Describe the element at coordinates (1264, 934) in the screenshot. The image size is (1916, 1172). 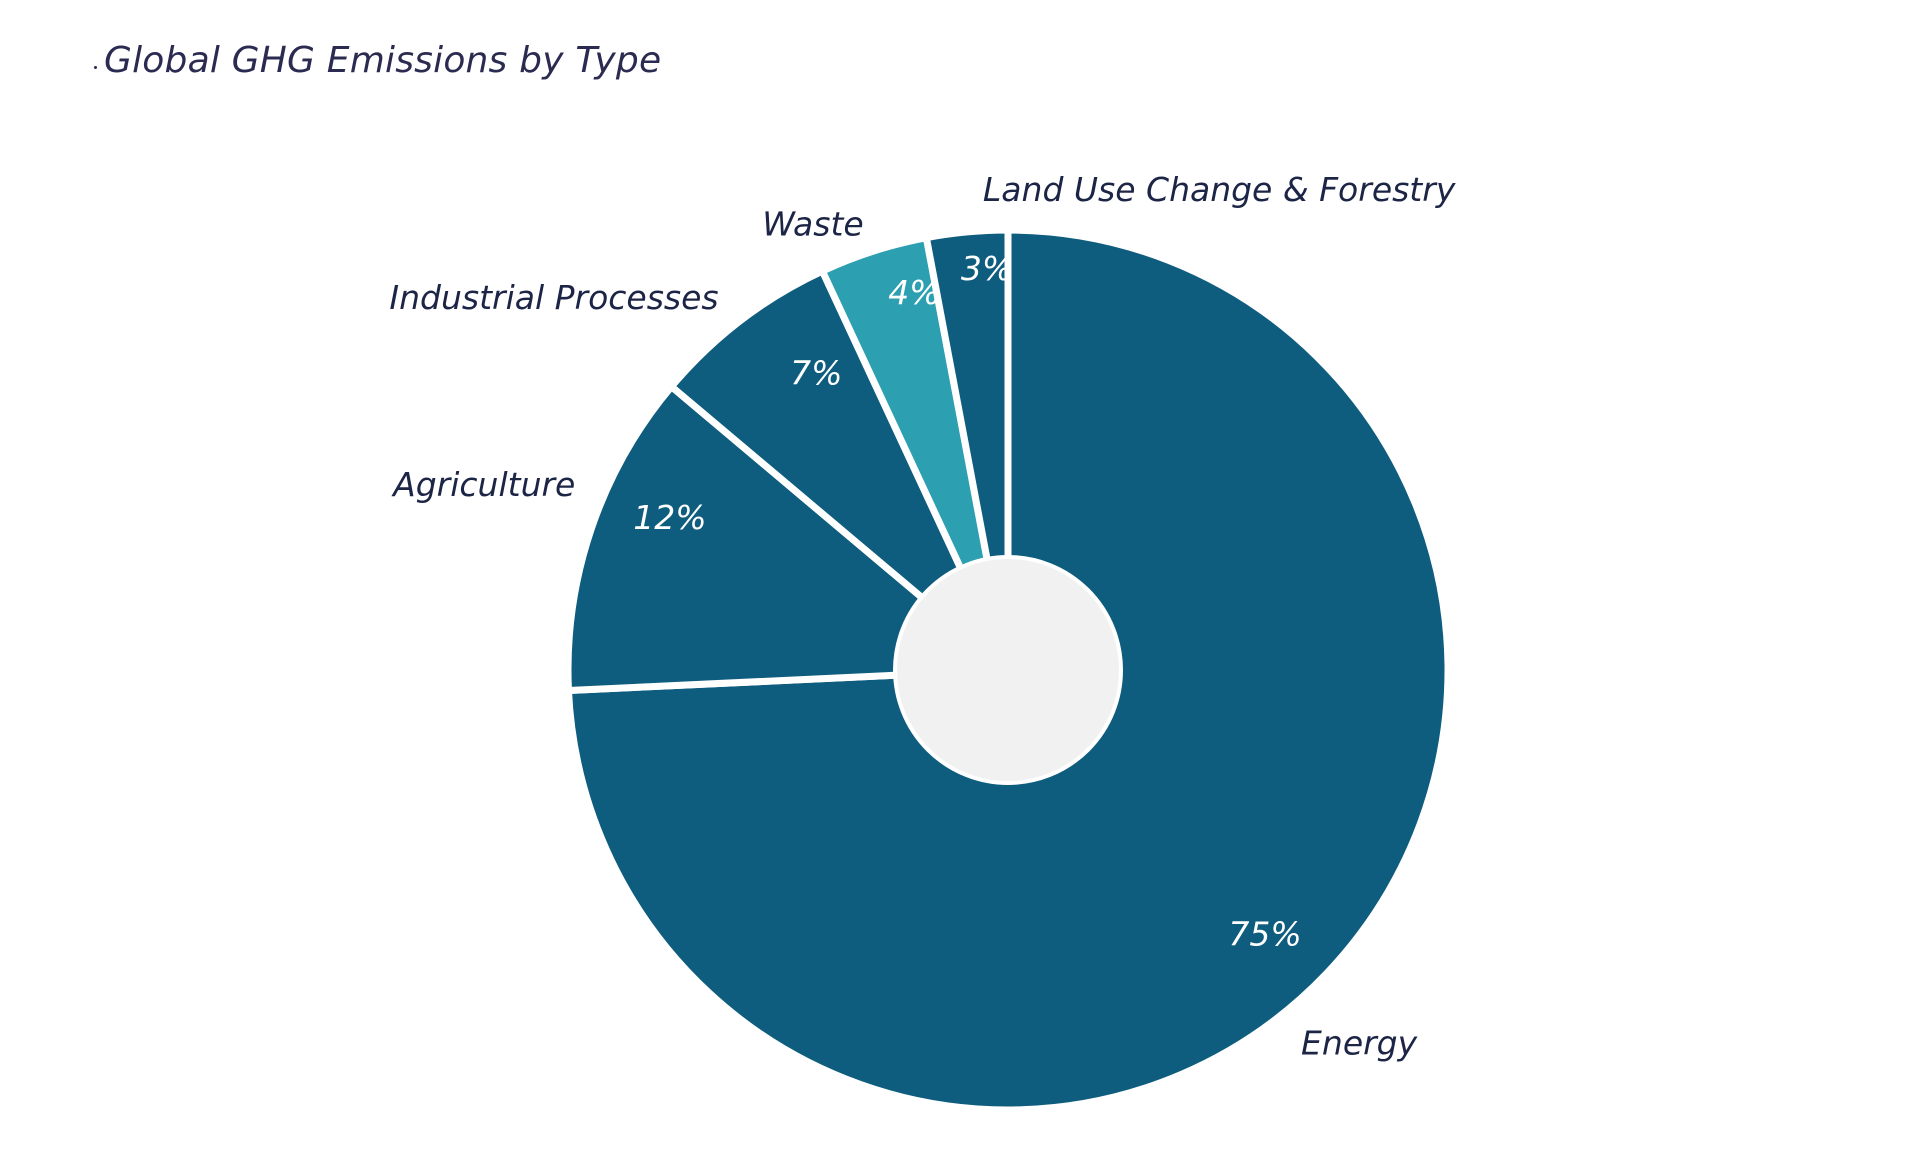
I see `value-label-energy: 75%` at that location.